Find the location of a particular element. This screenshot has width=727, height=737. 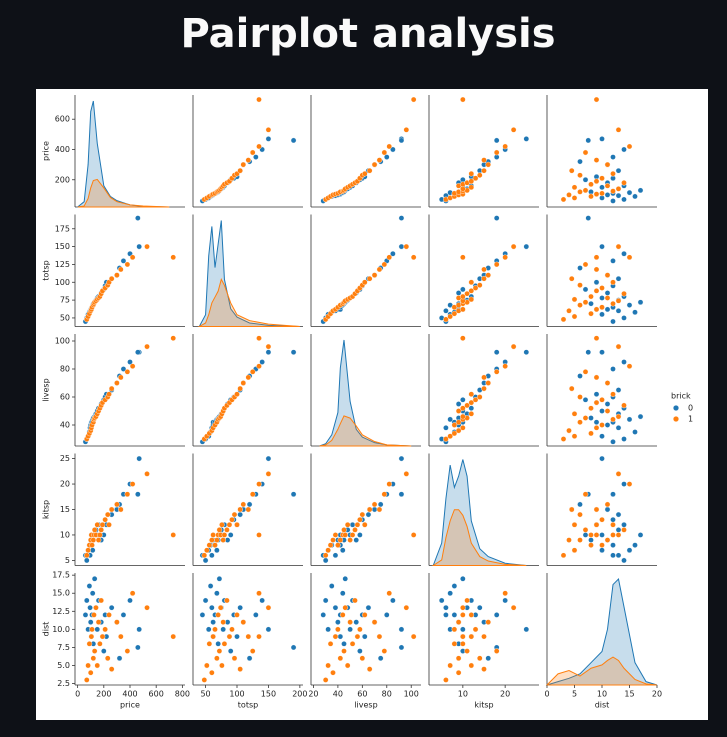

y-tick-label: 2.5 is located at coordinates (63, 683).